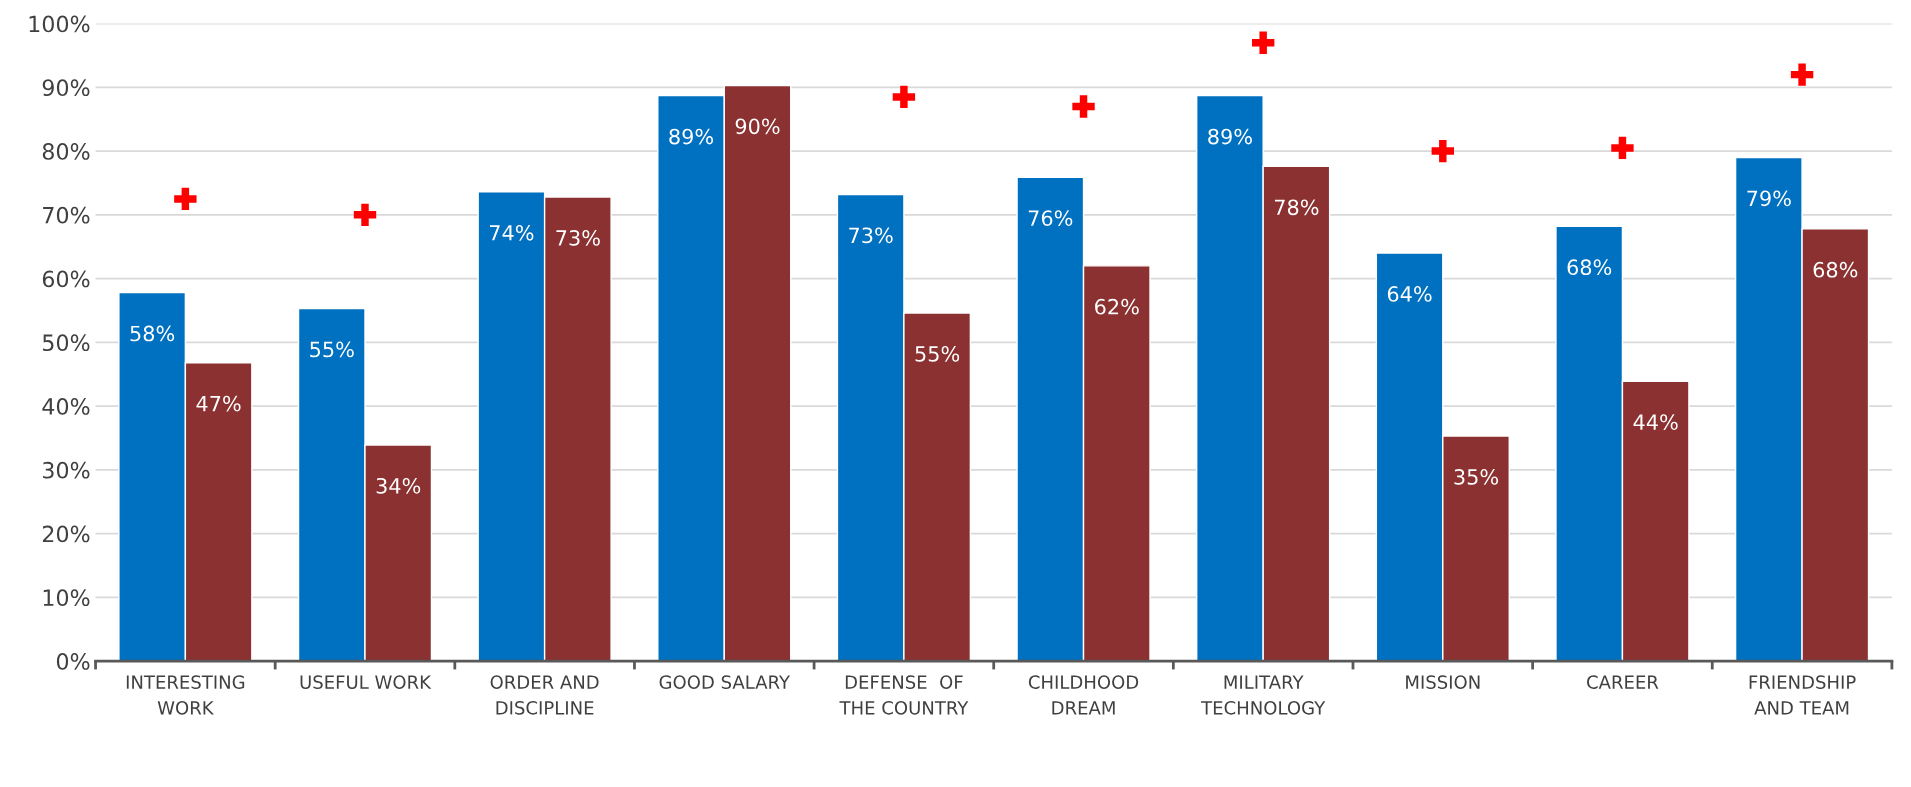 Image resolution: width=1911 pixels, height=787 pixels. What do you see at coordinates (66, 598) in the screenshot?
I see `y-tick-label: 10%` at bounding box center [66, 598].